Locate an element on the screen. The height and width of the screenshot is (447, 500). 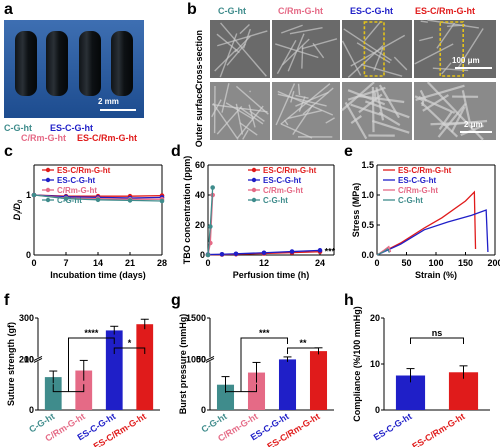
label-a-escrmght: ES-C/Rm-G-ht is located at coordinates (107, 138).